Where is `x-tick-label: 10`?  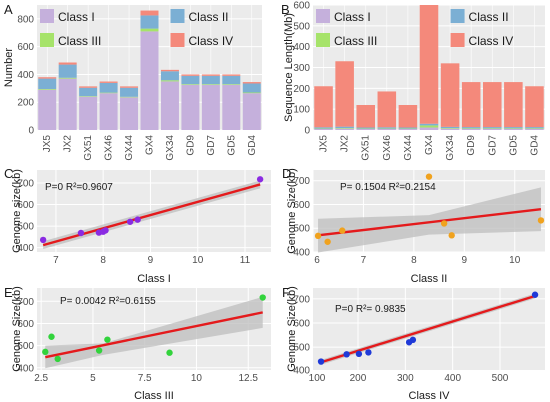
x-tick-label: 10 is located at coordinates (197, 378).